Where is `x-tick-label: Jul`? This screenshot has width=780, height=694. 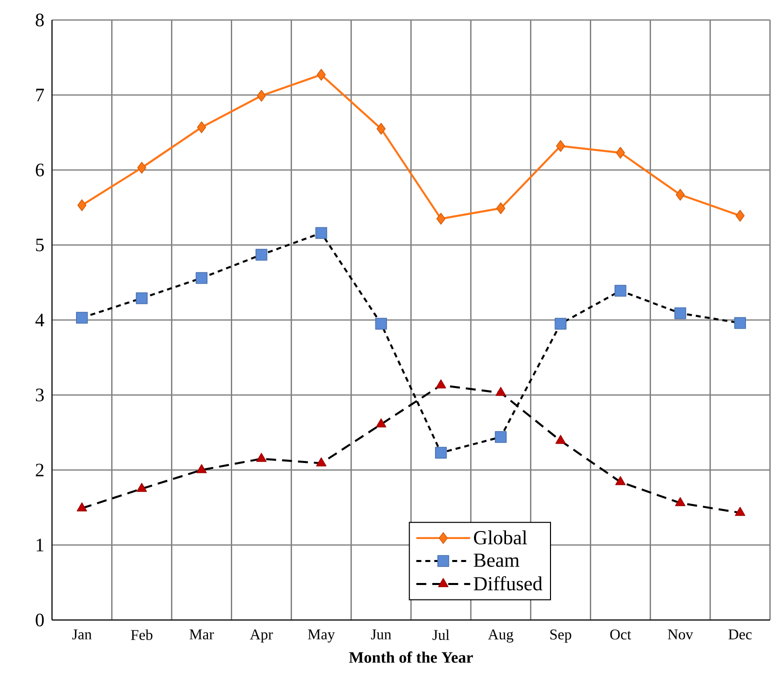 x-tick-label: Jul is located at coordinates (441, 635).